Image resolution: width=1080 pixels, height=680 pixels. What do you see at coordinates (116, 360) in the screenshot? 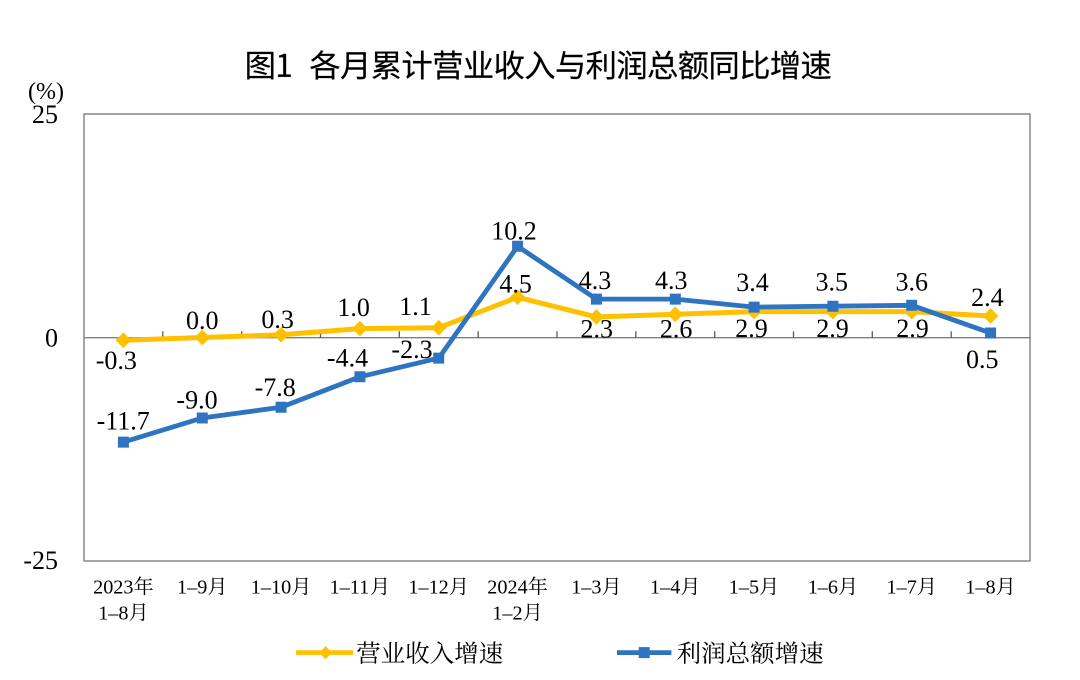
I see `svg-text: -0.3` at bounding box center [116, 360].